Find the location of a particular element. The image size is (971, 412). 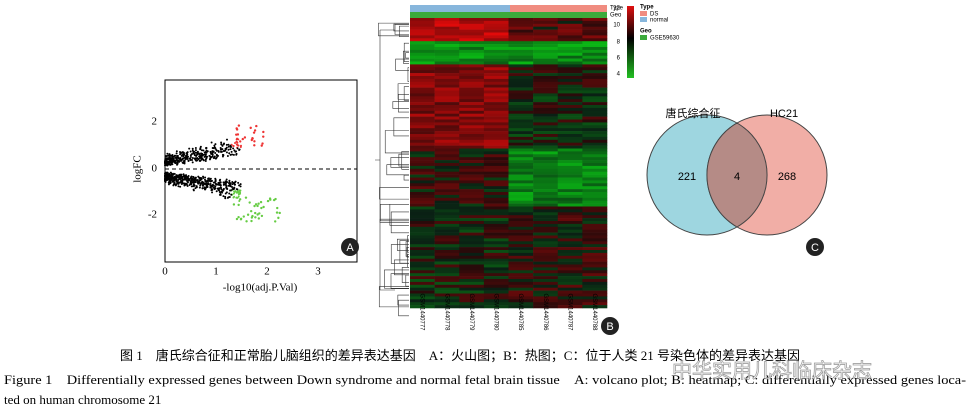

venn-diagram: 唐氏综合征 HC21 221 4 268 C is located at coordinates (737, 181).